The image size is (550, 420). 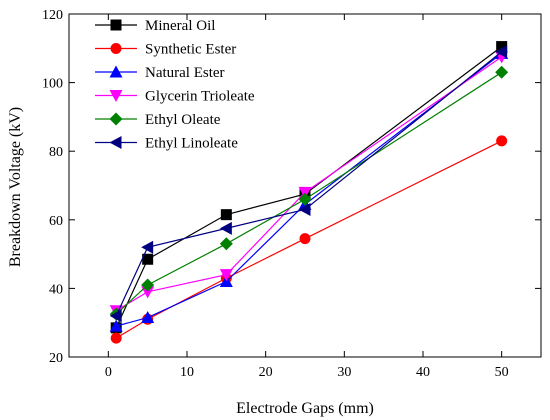 What do you see at coordinates (502, 372) in the screenshot?
I see `x-tick-label: 50` at bounding box center [502, 372].